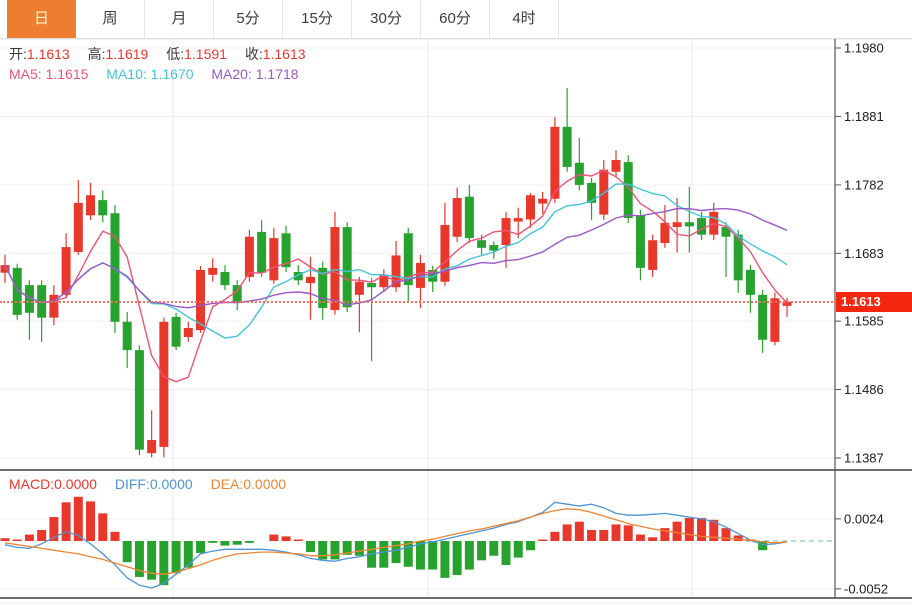  What do you see at coordinates (164, 54) in the screenshot?
I see `ohlc-legend: 开:1.1613 高:1.1619 低:1.1591 收:1.1613` at bounding box center [164, 54].